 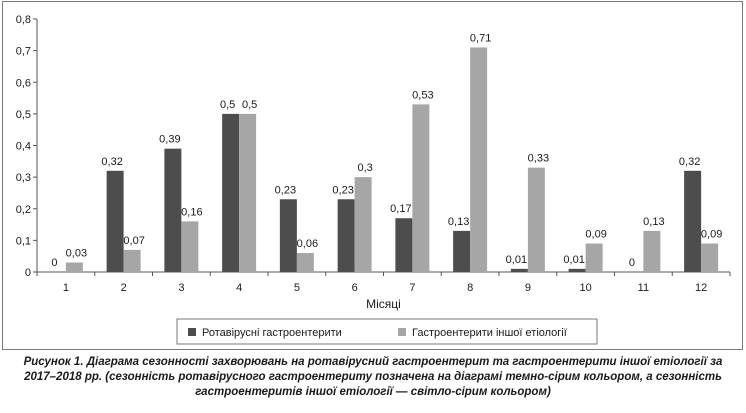 What do you see at coordinates (383, 304) in the screenshot?
I see `x-axis-title: Місяці` at bounding box center [383, 304].